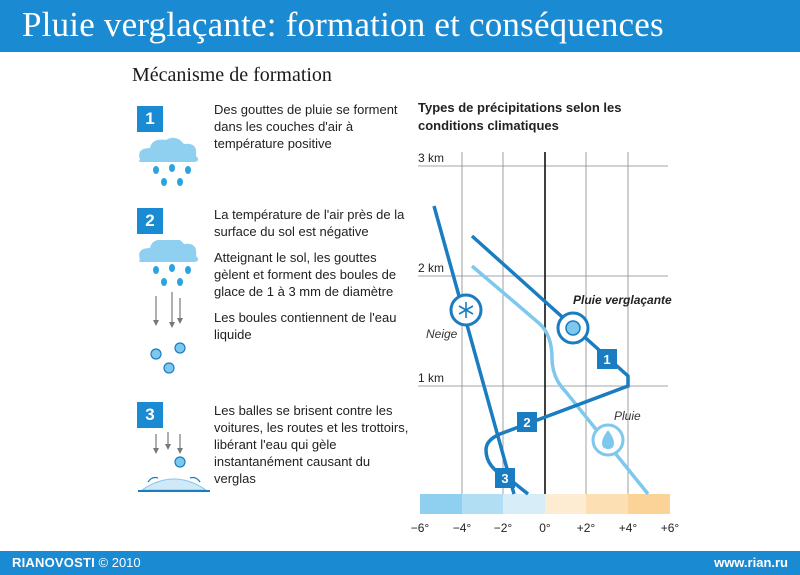 This screenshot has width=800, height=575. I want to click on path-marker-3: 3, so click(504, 478).